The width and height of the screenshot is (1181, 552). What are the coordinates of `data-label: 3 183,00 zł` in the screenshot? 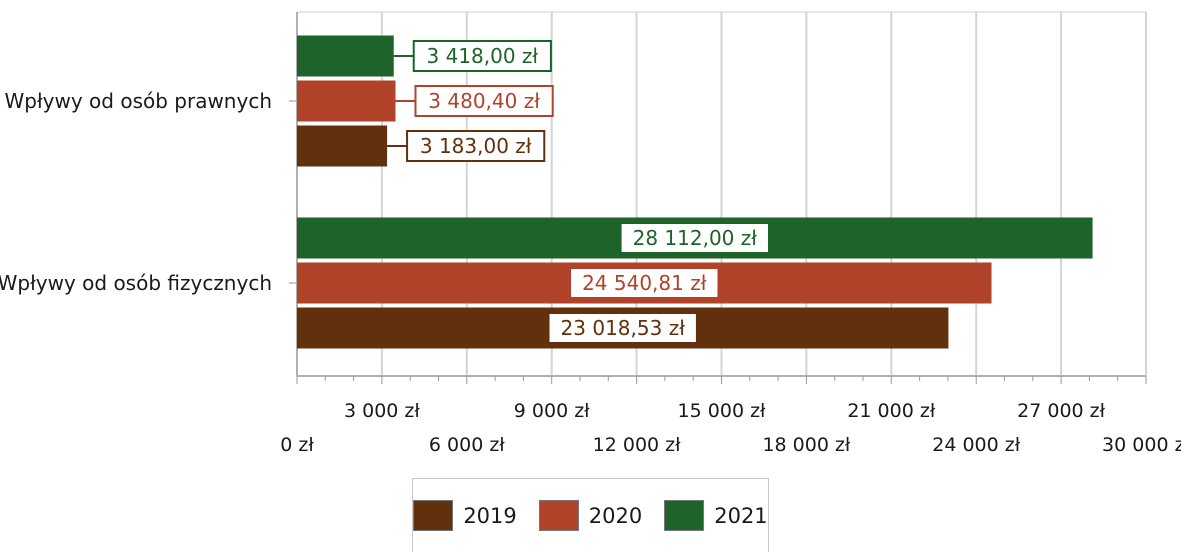 It's located at (476, 146).